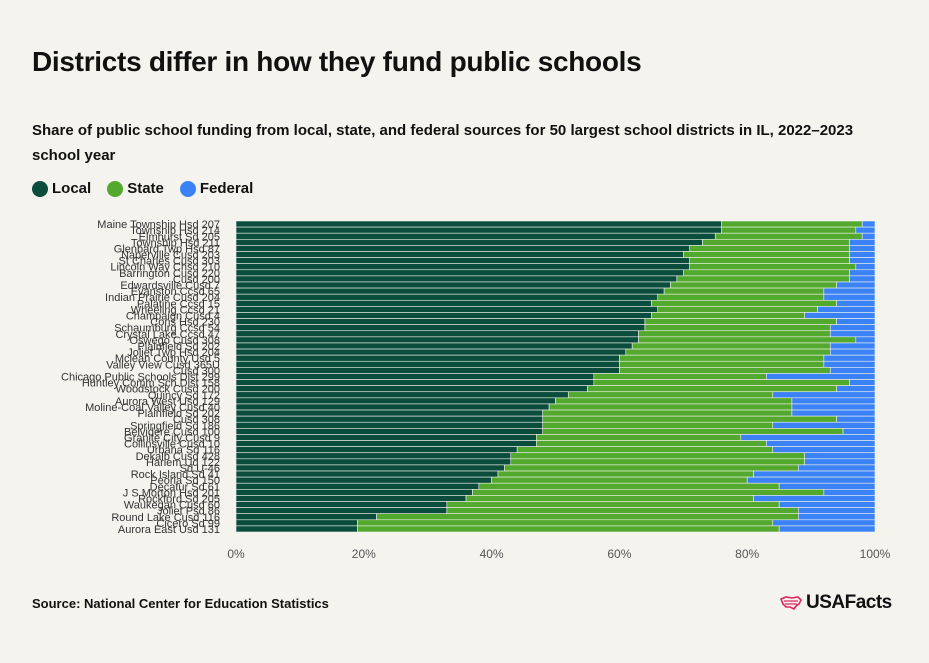 This screenshot has width=929, height=663. I want to click on category-label: Aurora East Usd 131, so click(169, 530).